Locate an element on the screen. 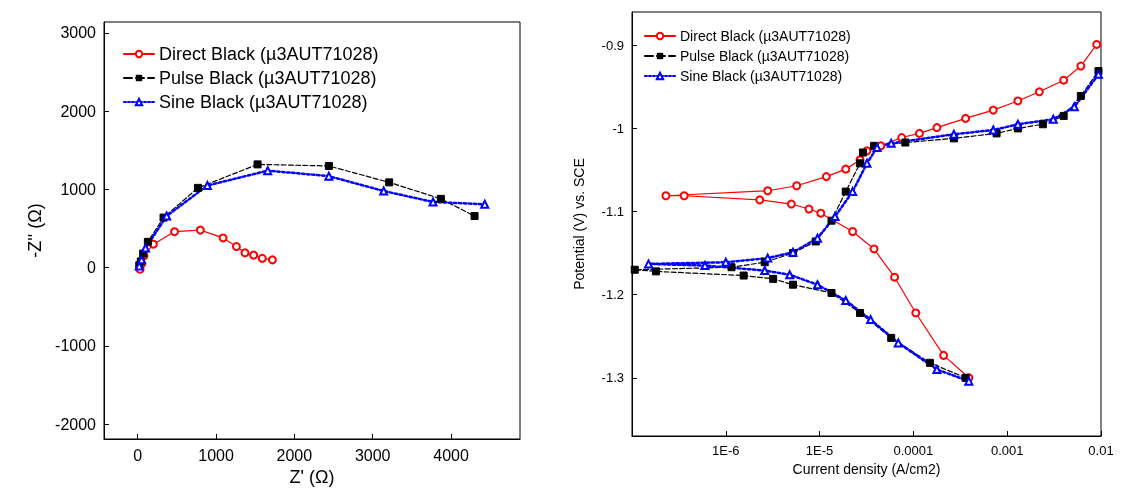  y-tick-label: -1.2 is located at coordinates (612, 295).